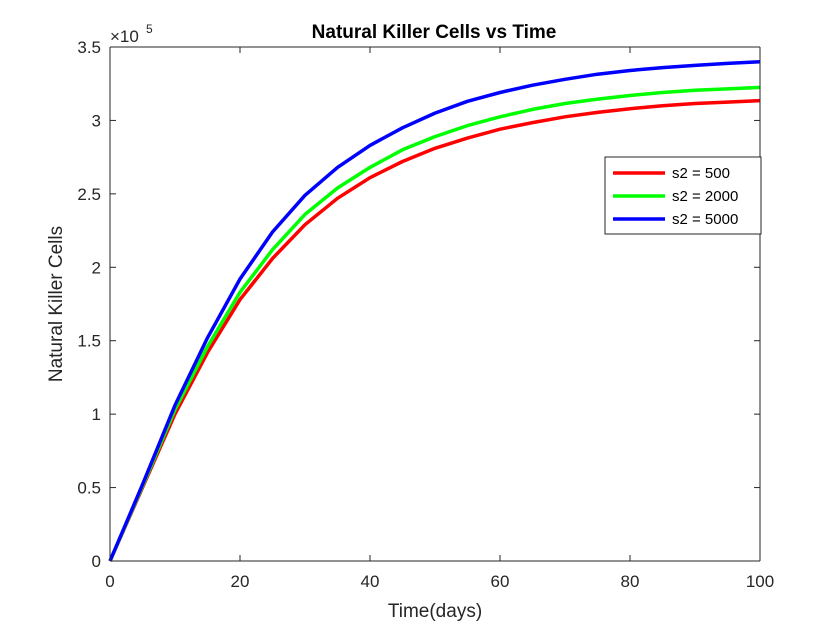 The image size is (840, 630). I want to click on y-tick-label: 3, so click(96, 120).